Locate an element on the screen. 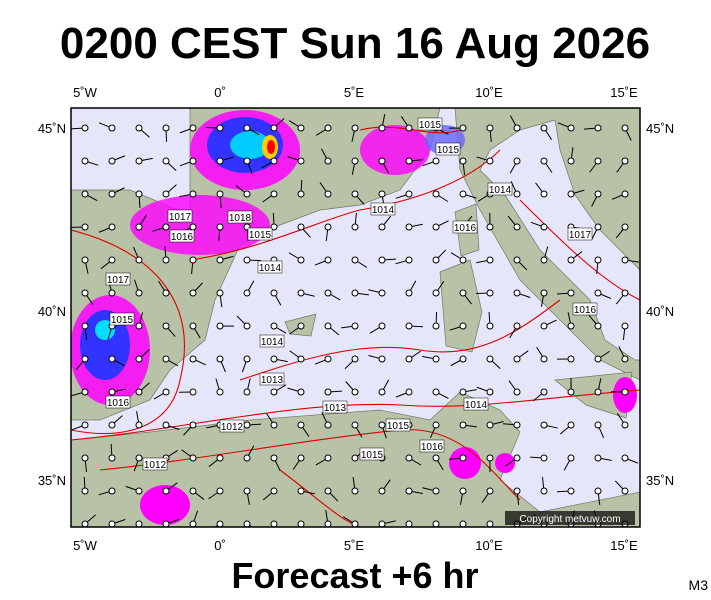 Image resolution: width=711 pixels, height=600 pixels. right-lat-label: 45˚N is located at coordinates (660, 128).